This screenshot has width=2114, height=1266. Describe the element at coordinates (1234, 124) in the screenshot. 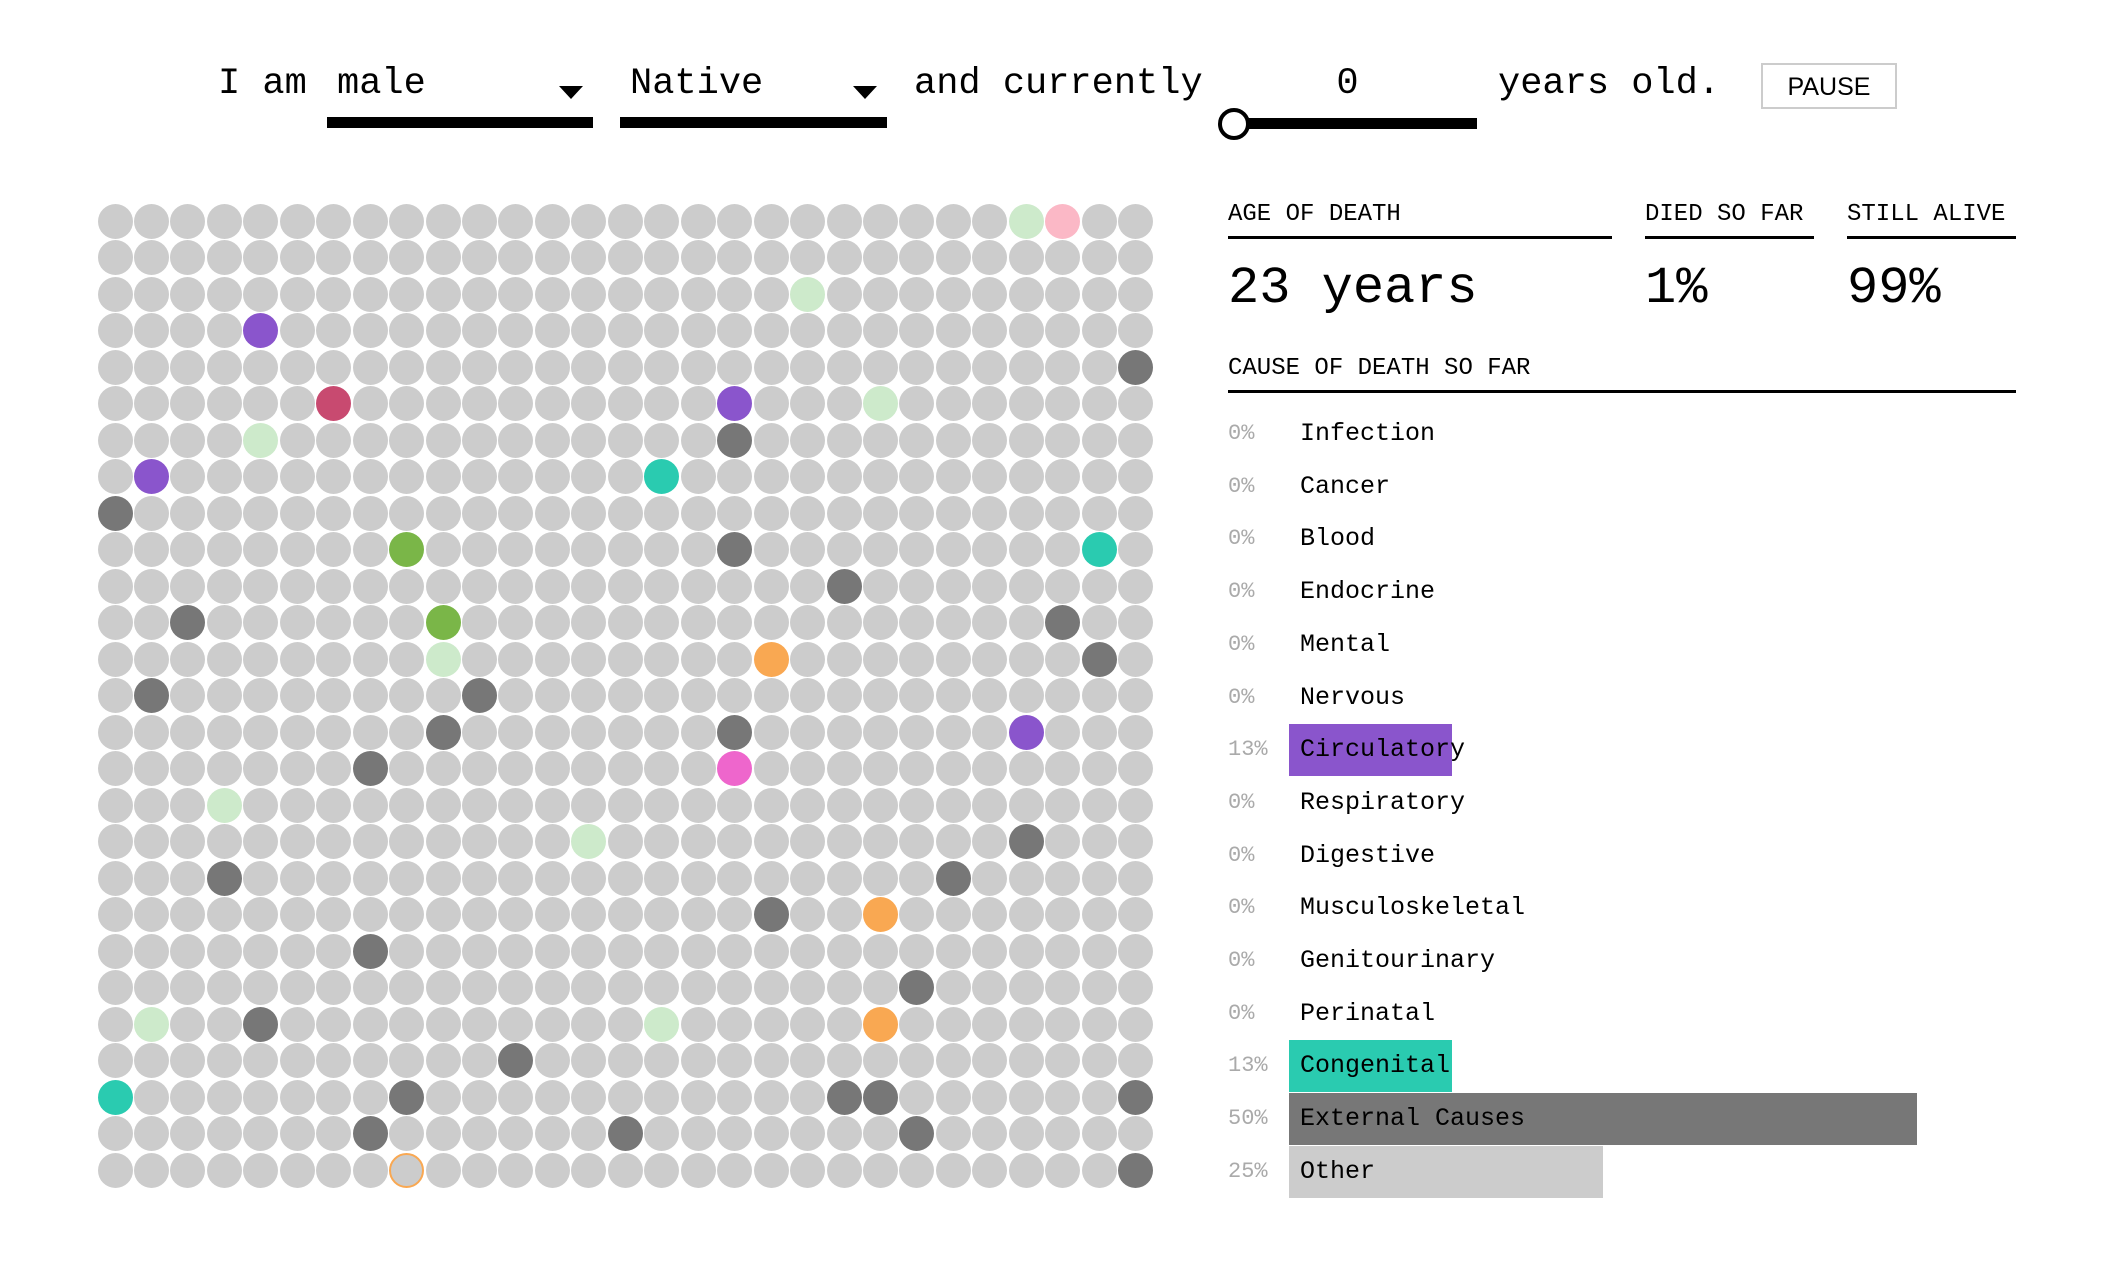

I see `slider-handle` at that location.